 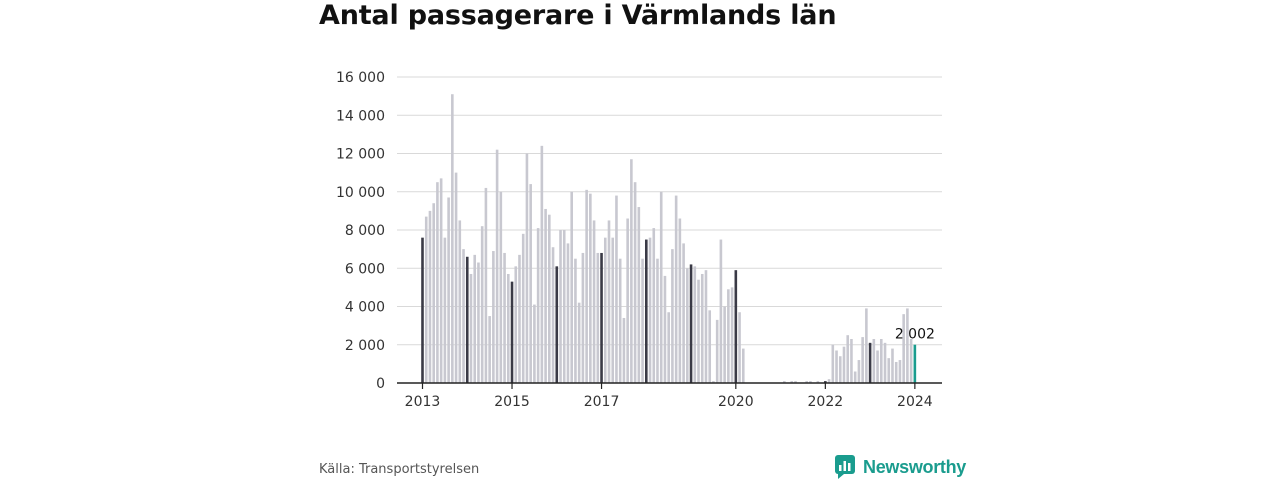 What do you see at coordinates (360, 116) in the screenshot?
I see `y-tick-label: 14 000` at bounding box center [360, 116].